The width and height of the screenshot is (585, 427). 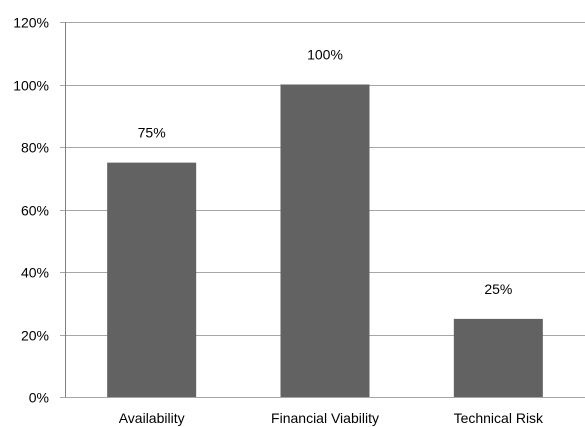 I want to click on y-tick-label: 20%, so click(x=35, y=336).